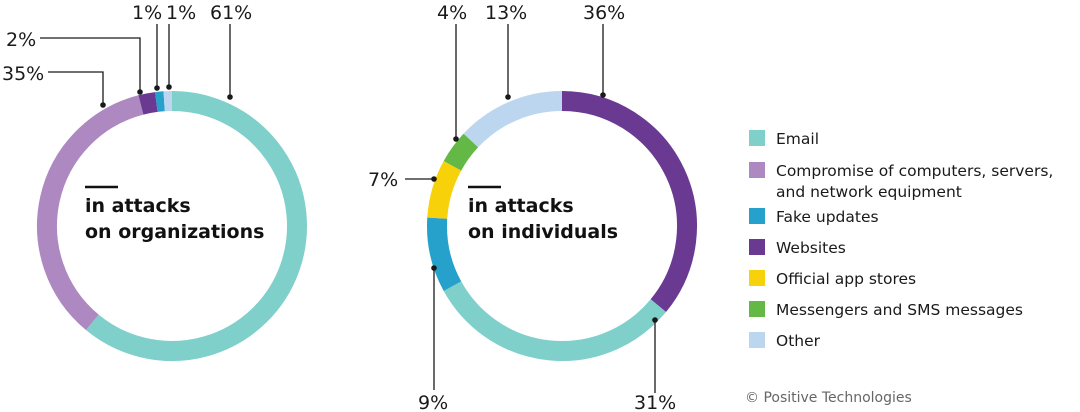 This screenshot has height=412, width=1080. Describe the element at coordinates (21, 40) in the screenshot. I see `pct-label-websites: 2%` at that location.